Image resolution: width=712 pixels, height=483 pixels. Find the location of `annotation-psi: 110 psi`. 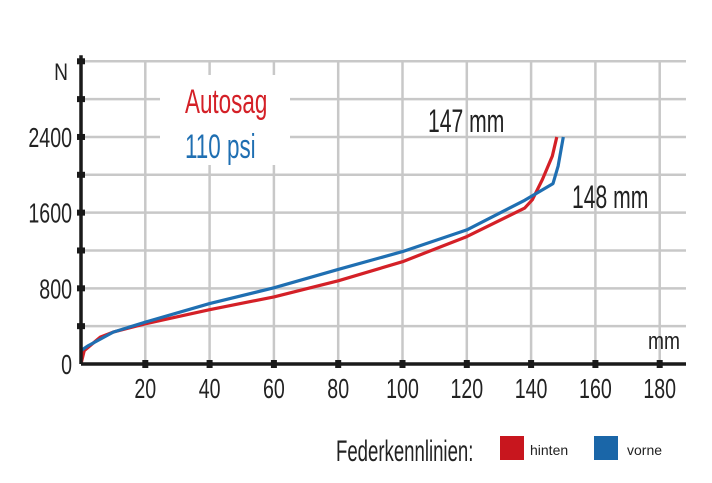

annotation-psi: 110 psi is located at coordinates (220, 147).